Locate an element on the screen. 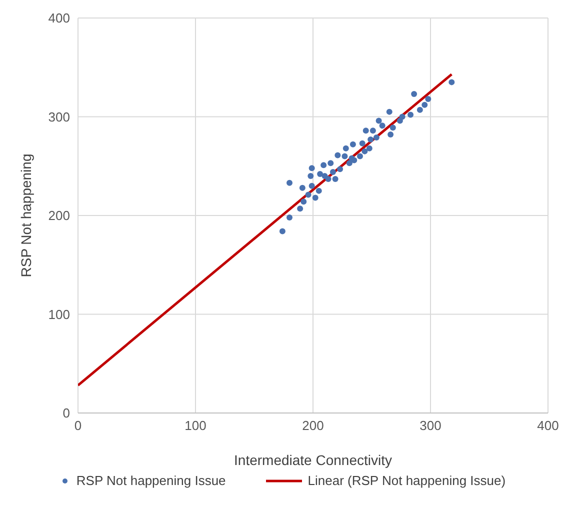 This screenshot has height=509, width=576. legend-label: RSP Not happening Issue is located at coordinates (151, 480).